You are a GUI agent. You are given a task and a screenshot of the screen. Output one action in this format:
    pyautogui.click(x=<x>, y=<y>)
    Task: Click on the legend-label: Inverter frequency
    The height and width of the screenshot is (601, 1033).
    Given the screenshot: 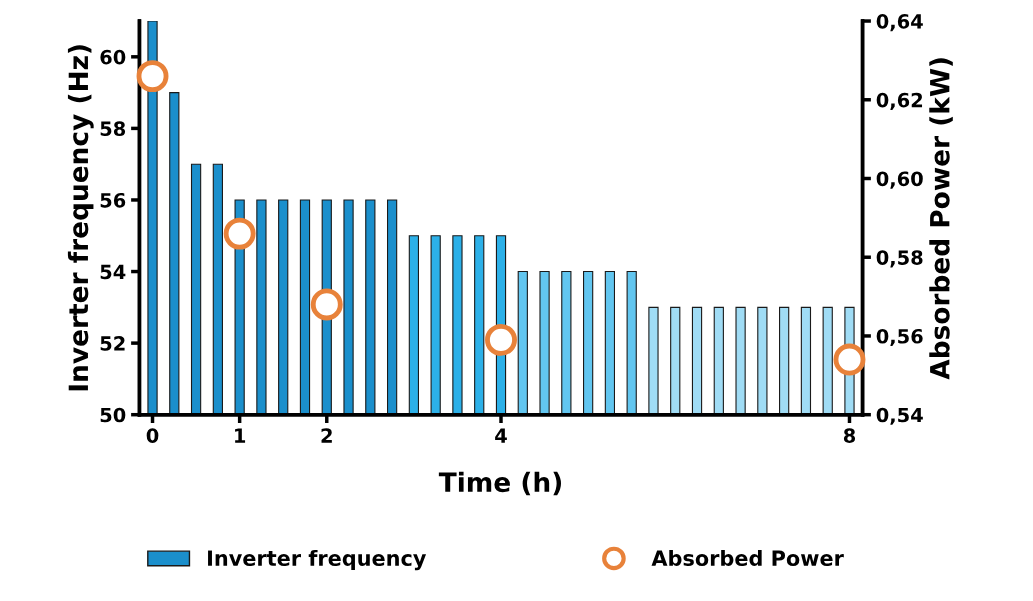 What is the action you would take?
    pyautogui.click(x=317, y=560)
    